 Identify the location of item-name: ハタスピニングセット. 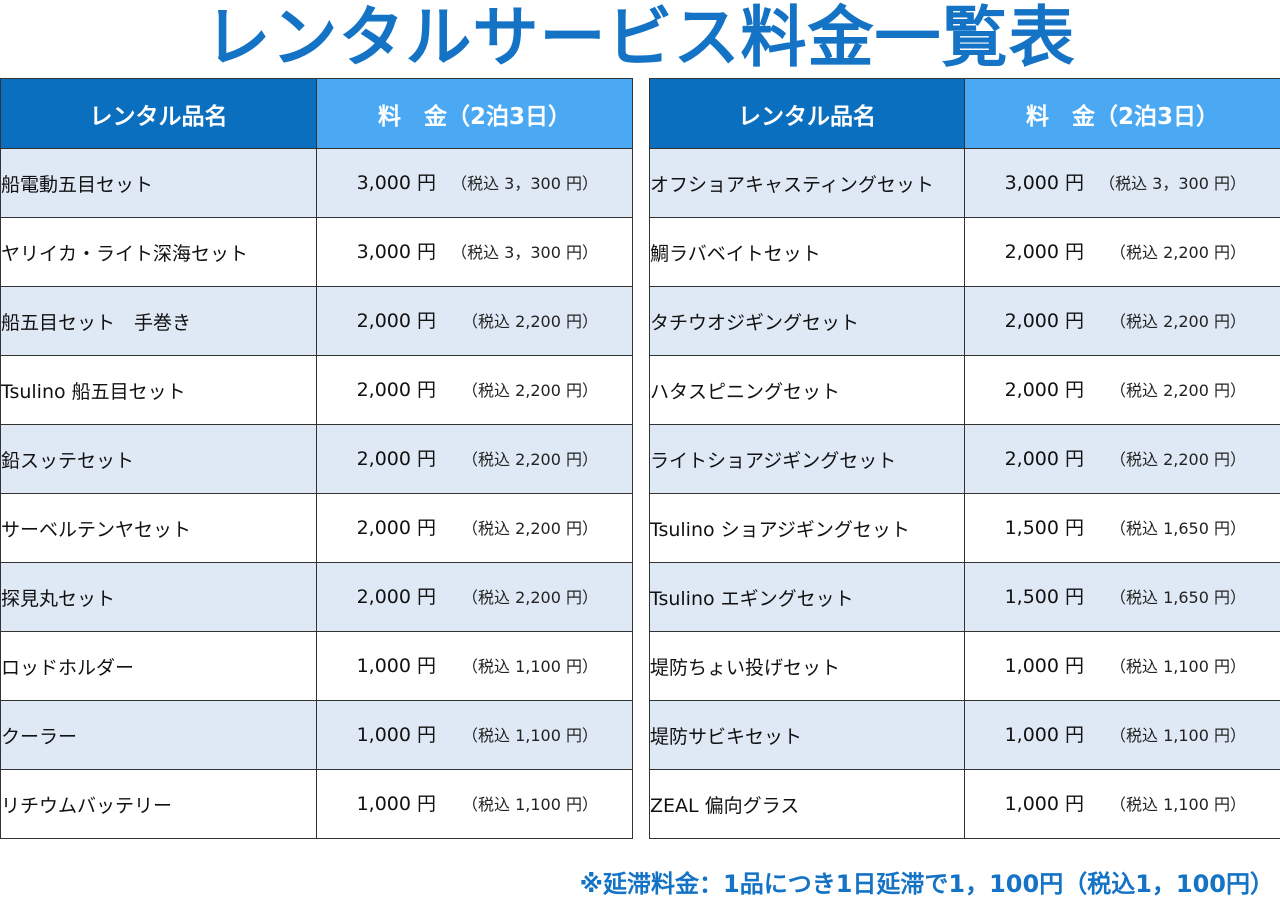
(807, 390).